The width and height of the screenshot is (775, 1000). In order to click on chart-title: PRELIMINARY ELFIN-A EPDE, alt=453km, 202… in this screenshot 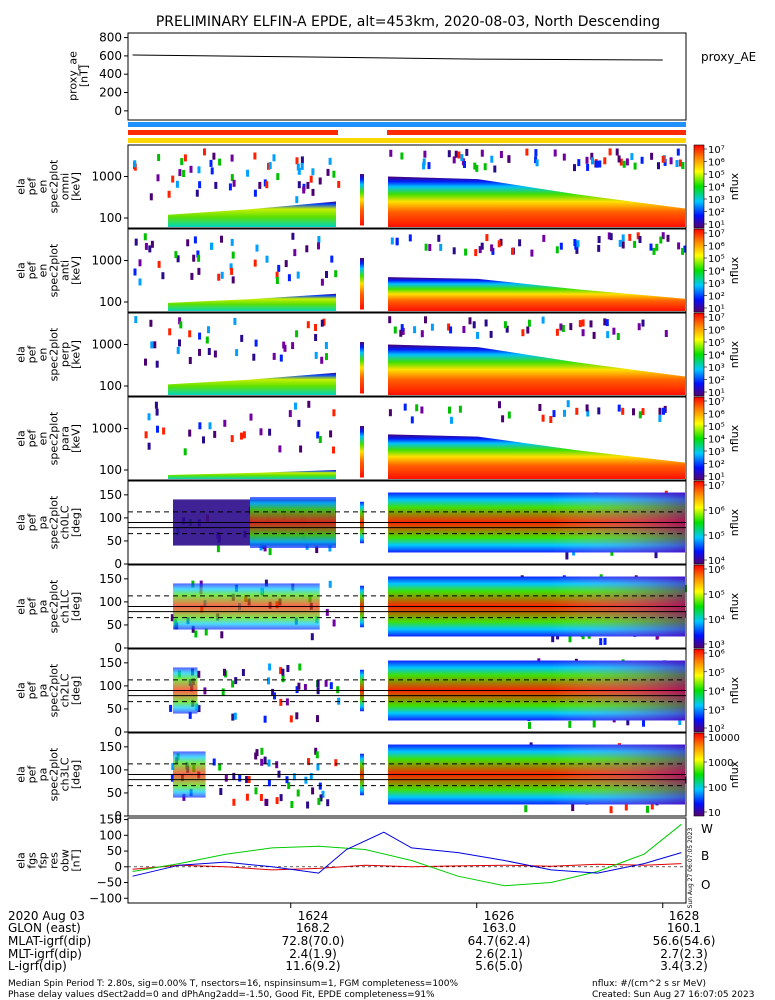, I will do `click(408, 22)`.